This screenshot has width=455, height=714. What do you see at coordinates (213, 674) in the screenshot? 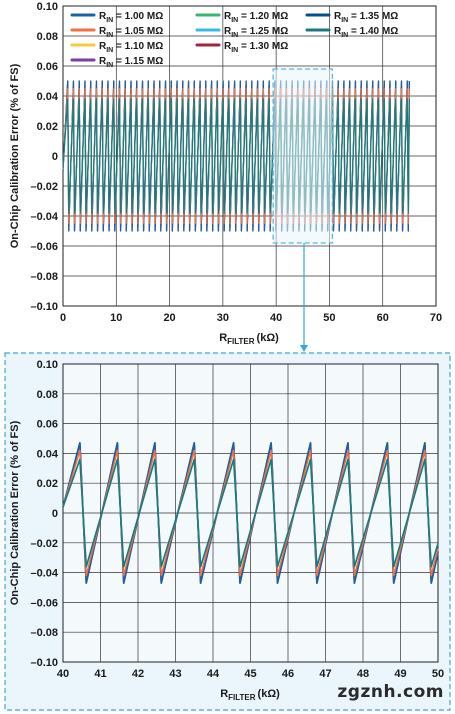
I see `zoom-x-tick-label: 44` at bounding box center [213, 674].